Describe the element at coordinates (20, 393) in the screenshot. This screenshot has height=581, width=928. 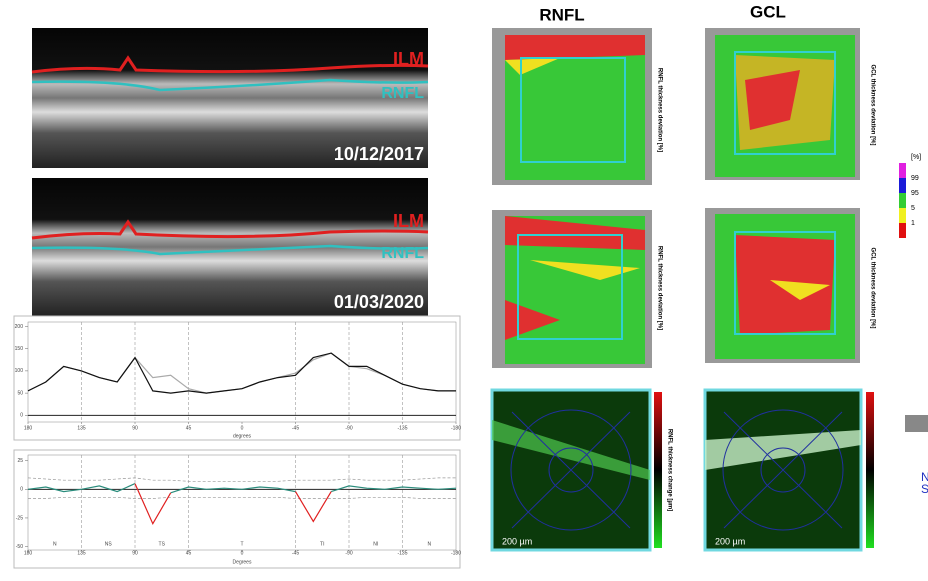
I see `y-tick-label: 50` at that location.